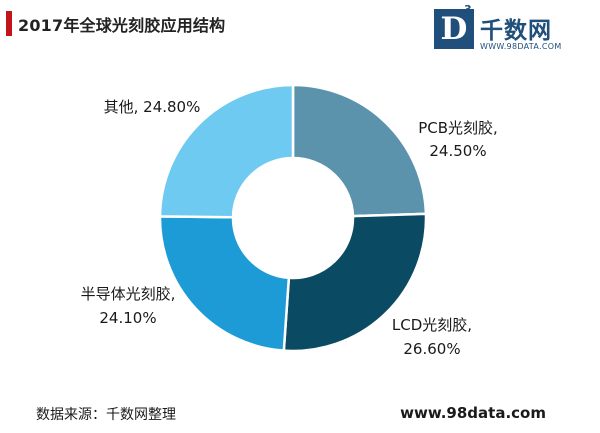 The image size is (600, 433). Describe the element at coordinates (355, 282) in the screenshot. I see `slice-lcd` at that location.